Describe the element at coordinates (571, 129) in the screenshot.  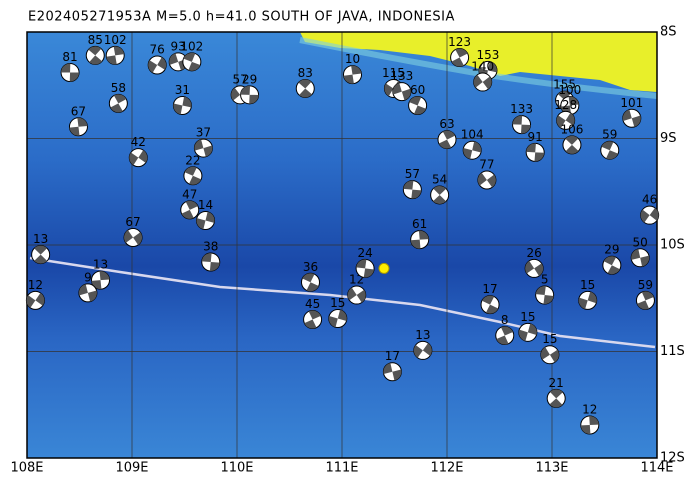
I see `depth-label: 106` at that location.